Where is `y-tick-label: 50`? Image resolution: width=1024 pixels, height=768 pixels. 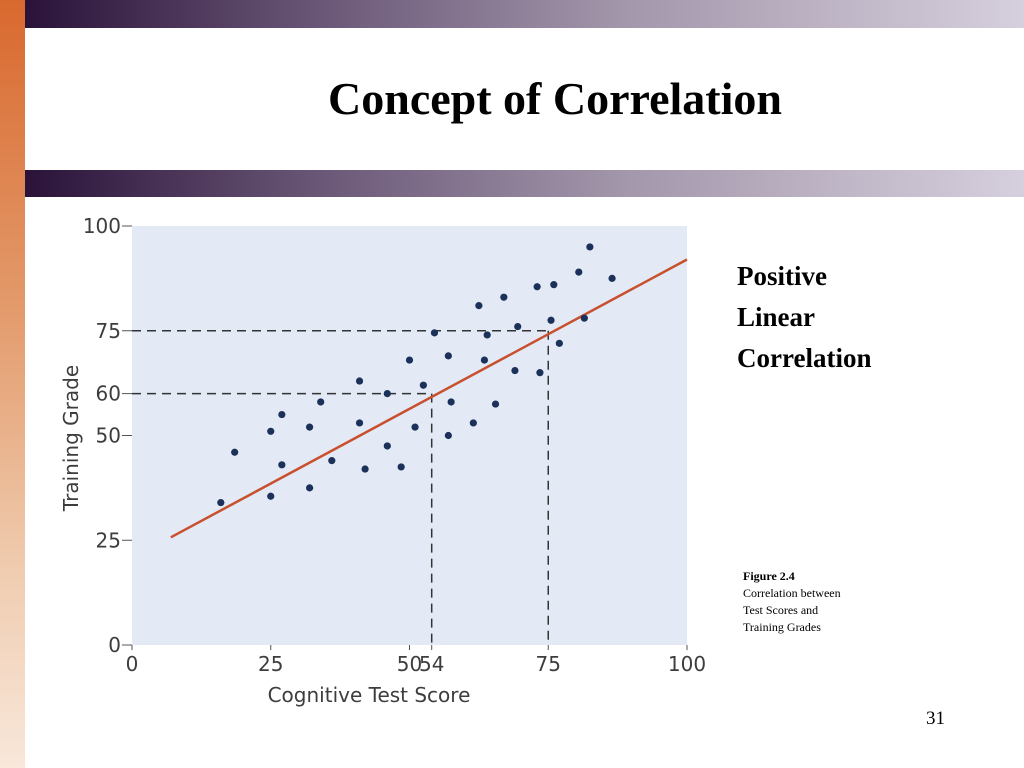 y-tick-label: 50 is located at coordinates (108, 436).